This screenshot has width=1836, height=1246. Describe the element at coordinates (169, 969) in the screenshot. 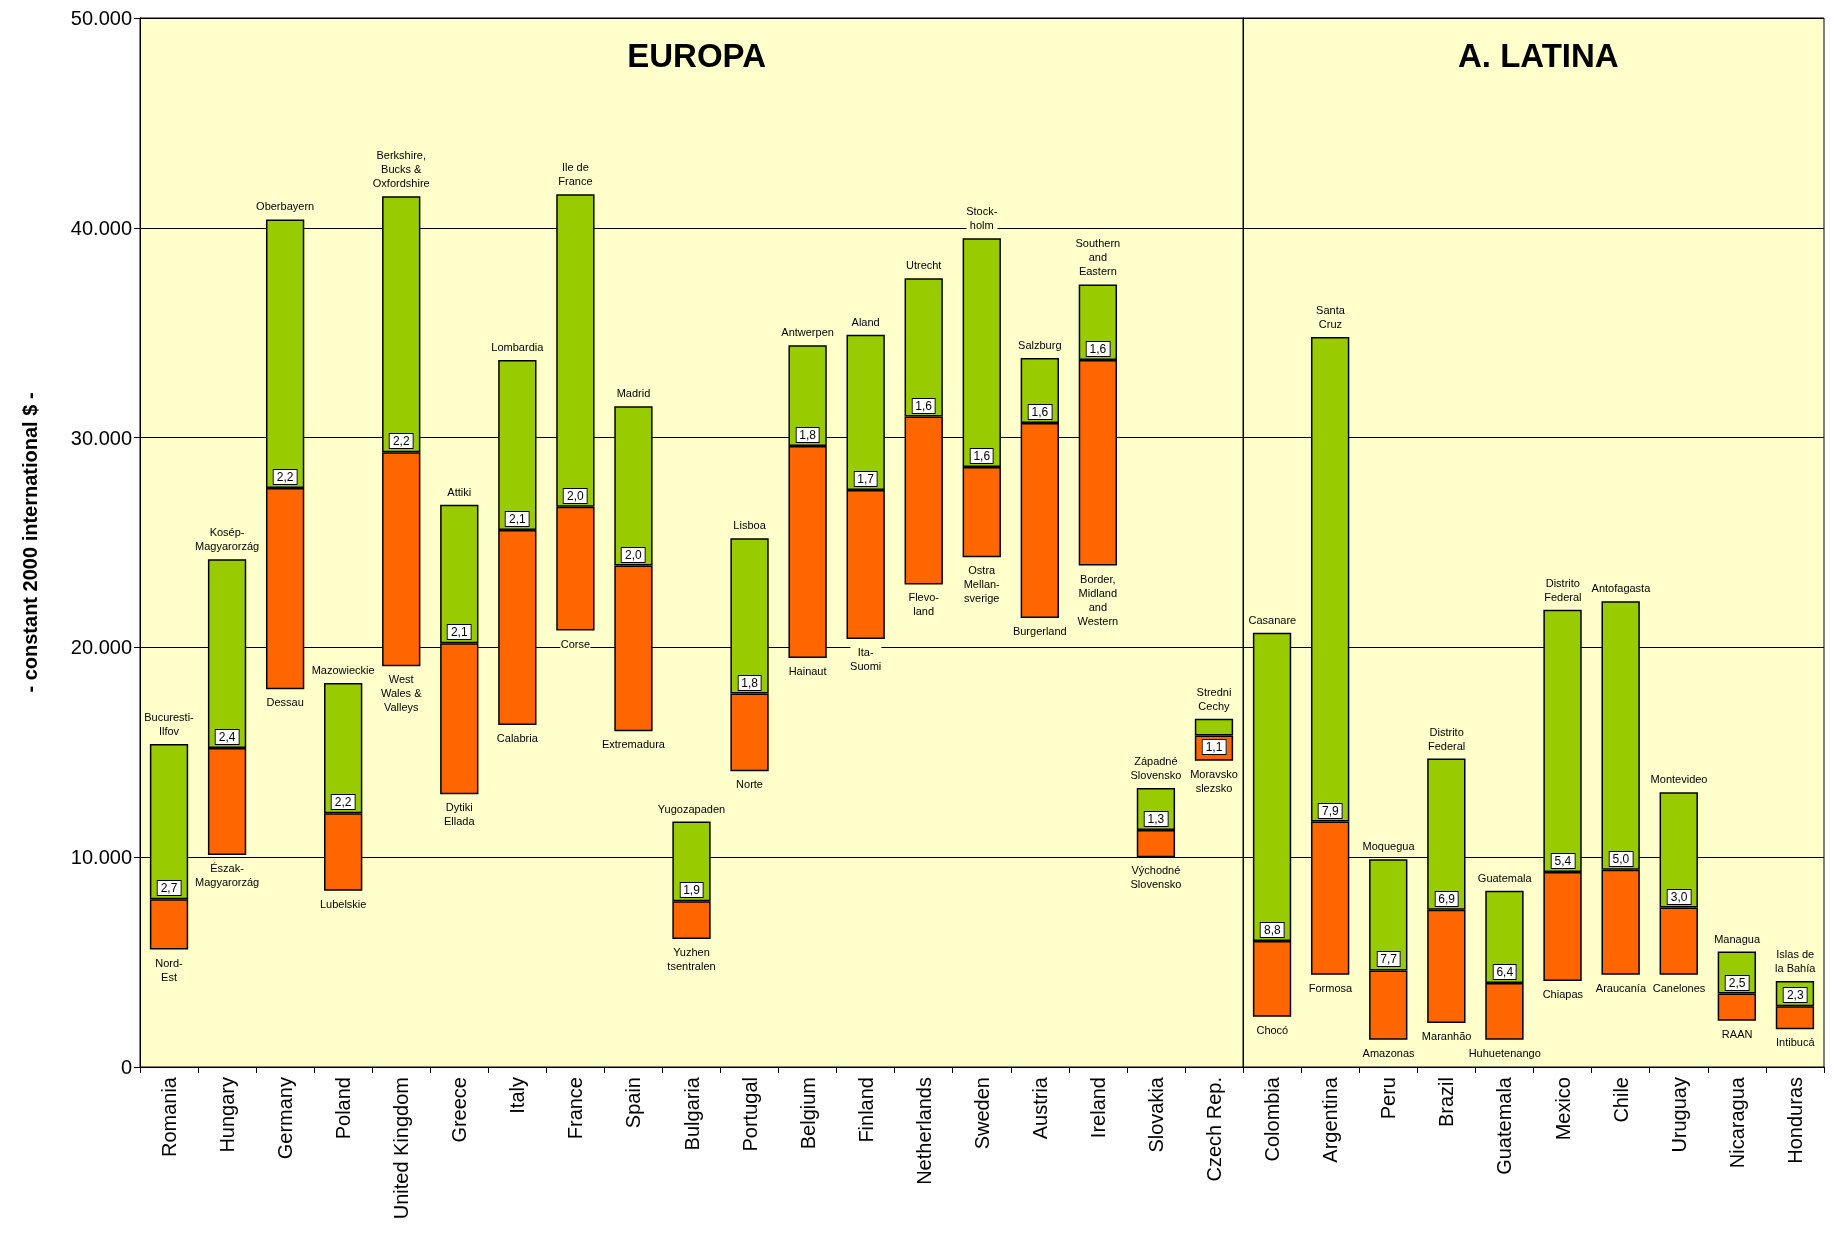

I see `annotation: Nord- Est` at that location.